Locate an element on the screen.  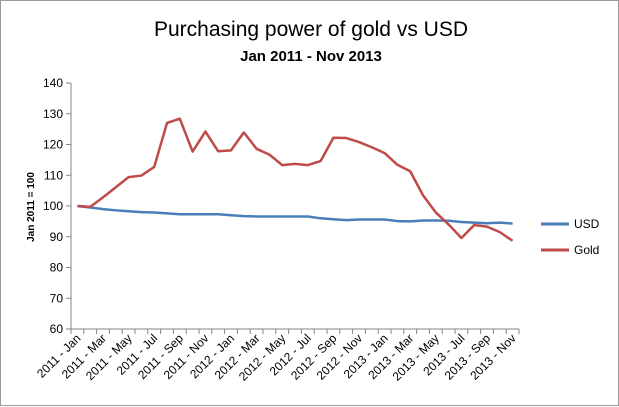
y-tick-label: 100 is located at coordinates (53, 206).